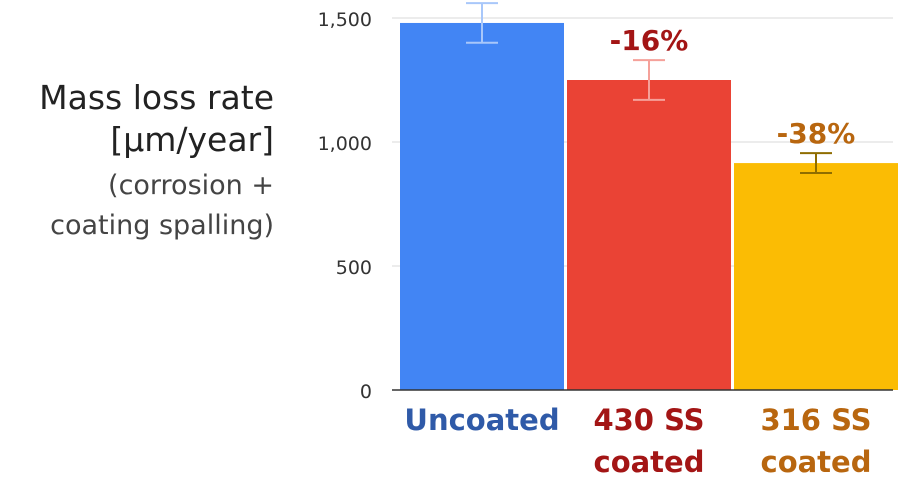 The width and height of the screenshot is (904, 487). What do you see at coordinates (481, 420) in the screenshot?
I see `x-tick-label: Uncoated` at bounding box center [481, 420].